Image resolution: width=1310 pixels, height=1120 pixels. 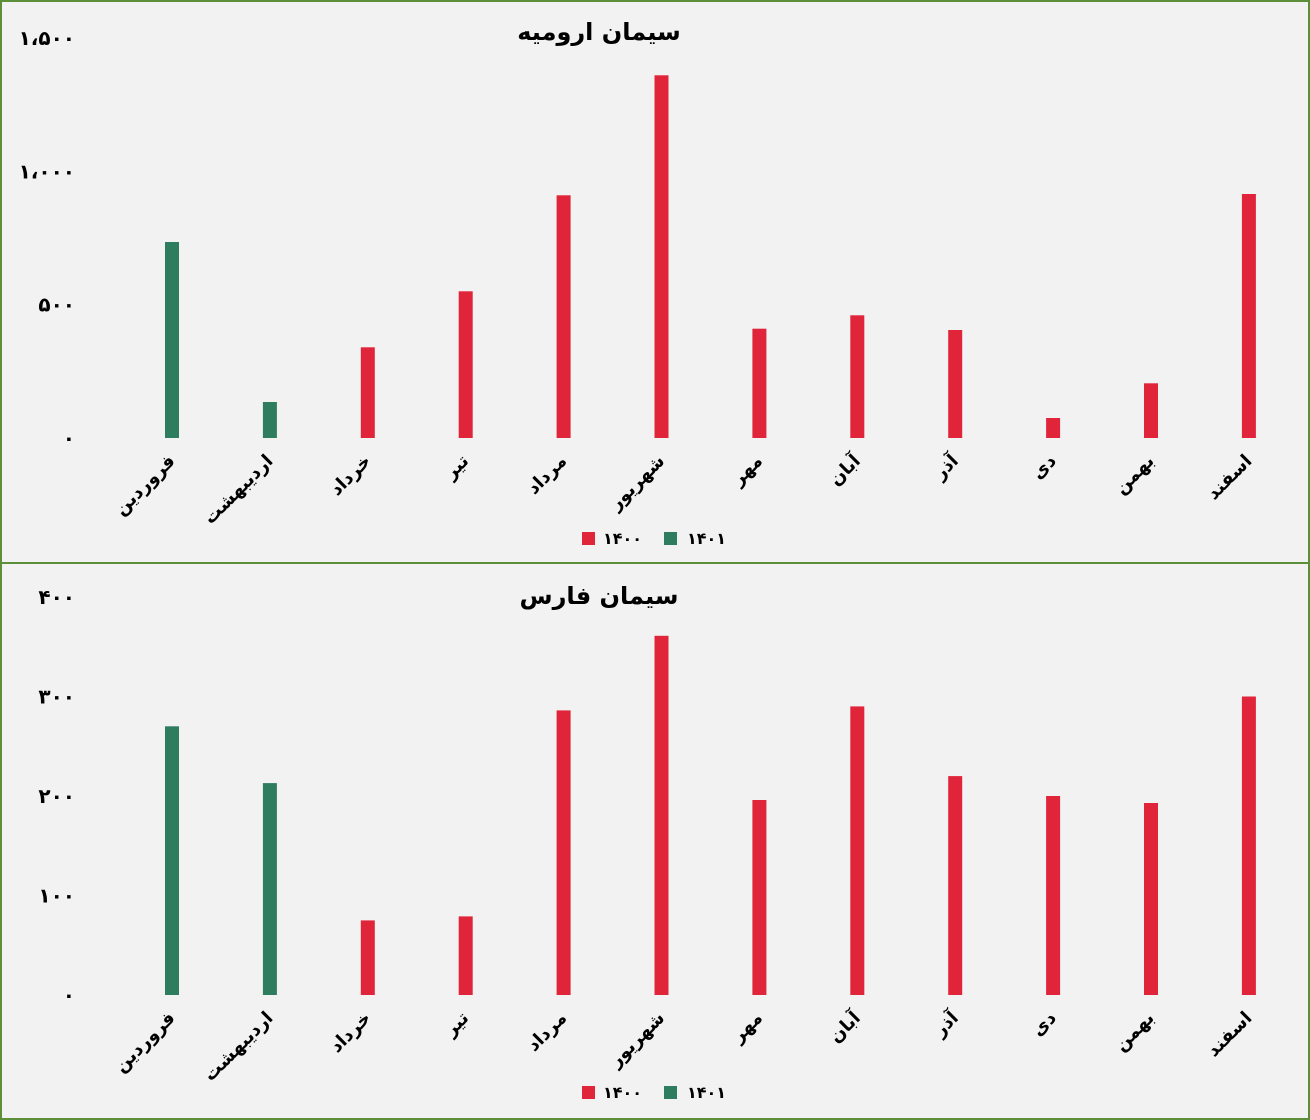 I want to click on chart-title: سیمان ارومیه, so click(x=599, y=32).